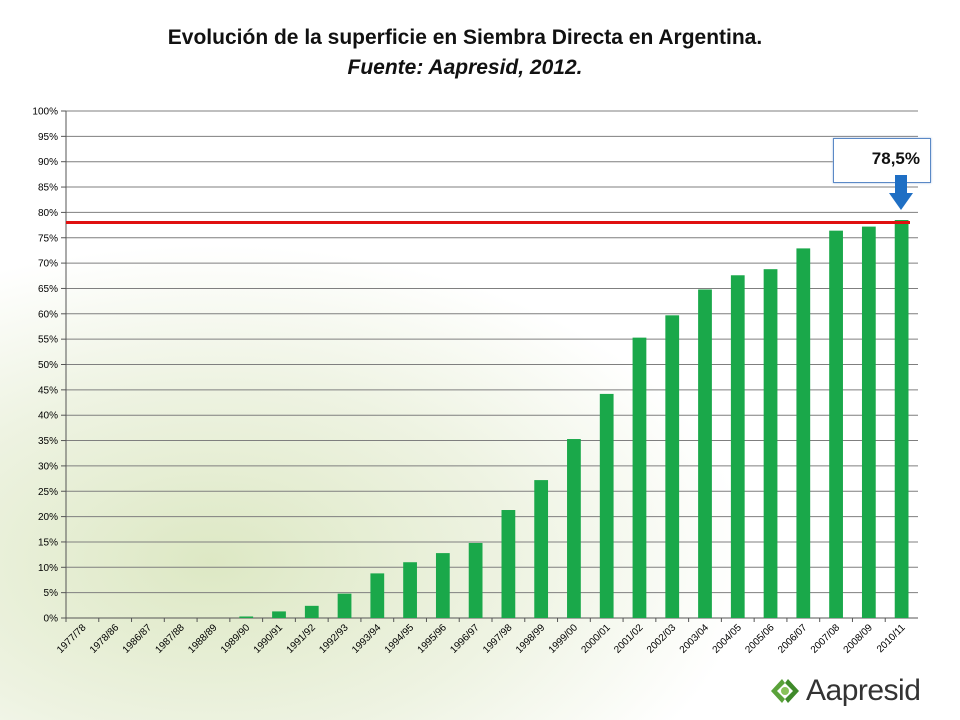 The image size is (960, 720). What do you see at coordinates (728, 639) in the screenshot?
I see `x-tick-label: 2004/05` at bounding box center [728, 639].